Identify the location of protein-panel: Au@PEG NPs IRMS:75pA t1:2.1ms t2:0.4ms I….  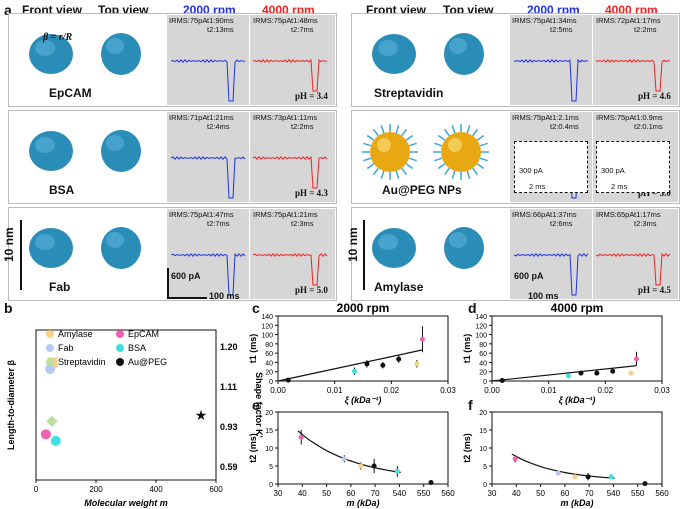
(515, 157).